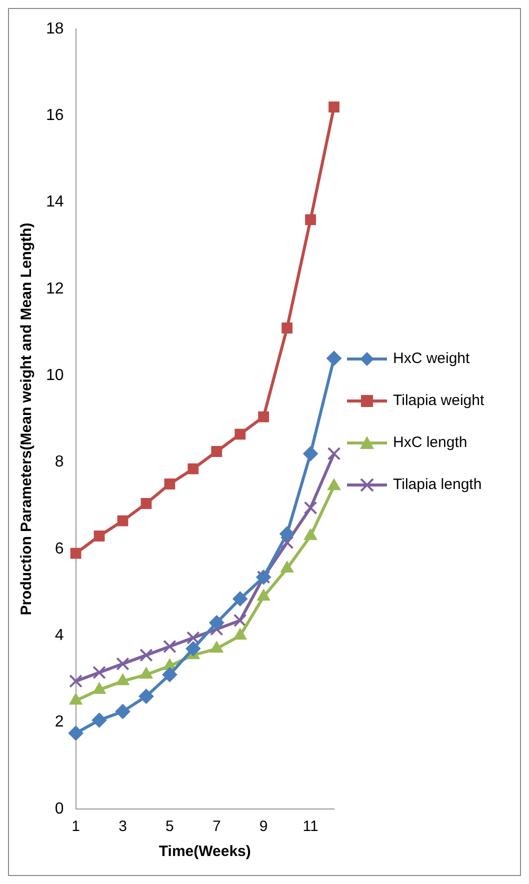 The width and height of the screenshot is (529, 884). Describe the element at coordinates (55, 289) in the screenshot. I see `y-tick-label: 12` at that location.